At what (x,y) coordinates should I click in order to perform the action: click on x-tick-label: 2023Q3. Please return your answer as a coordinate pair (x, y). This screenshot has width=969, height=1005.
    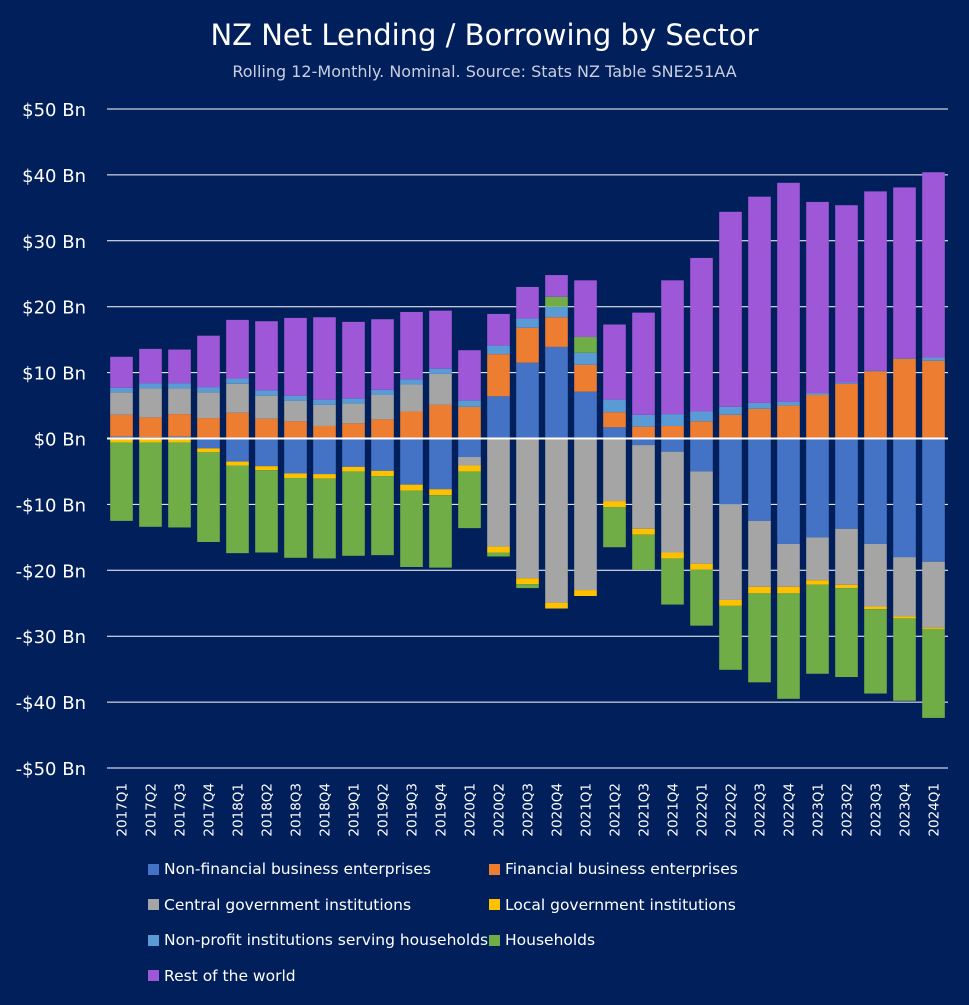
    Looking at the image, I should click on (877, 810).